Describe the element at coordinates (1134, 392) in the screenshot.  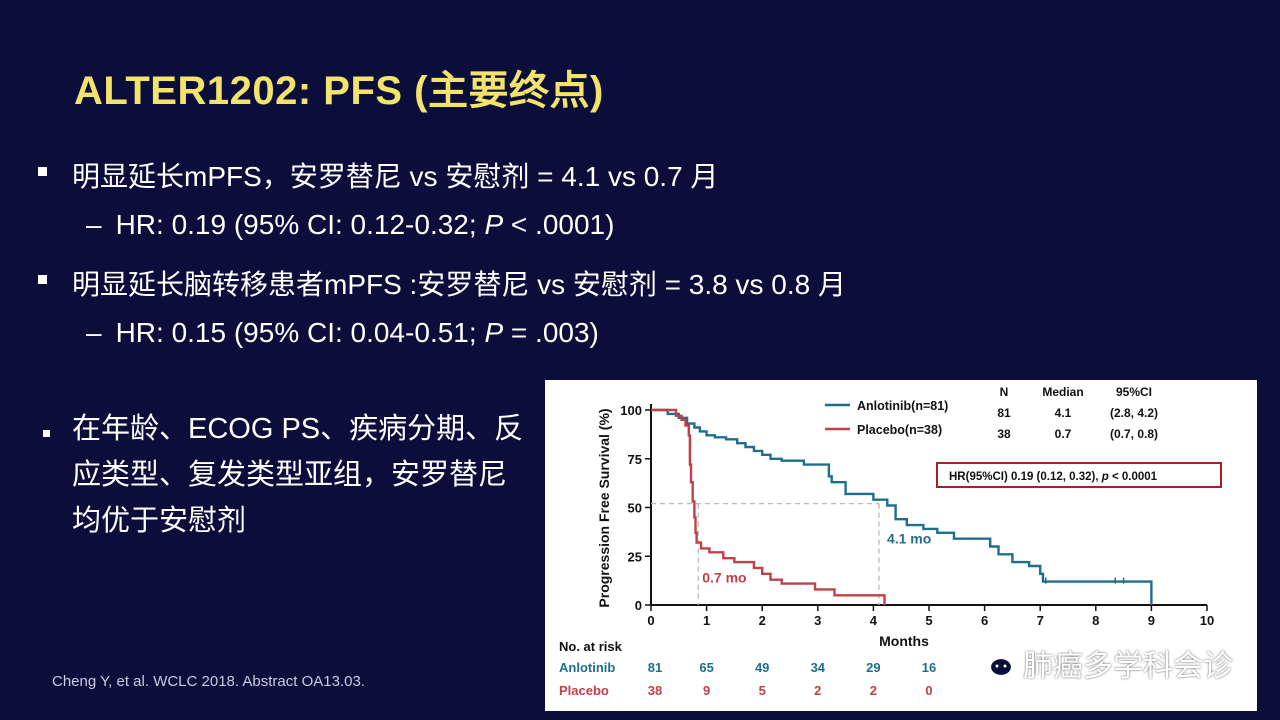
I see `summary-header: 95%CI` at that location.